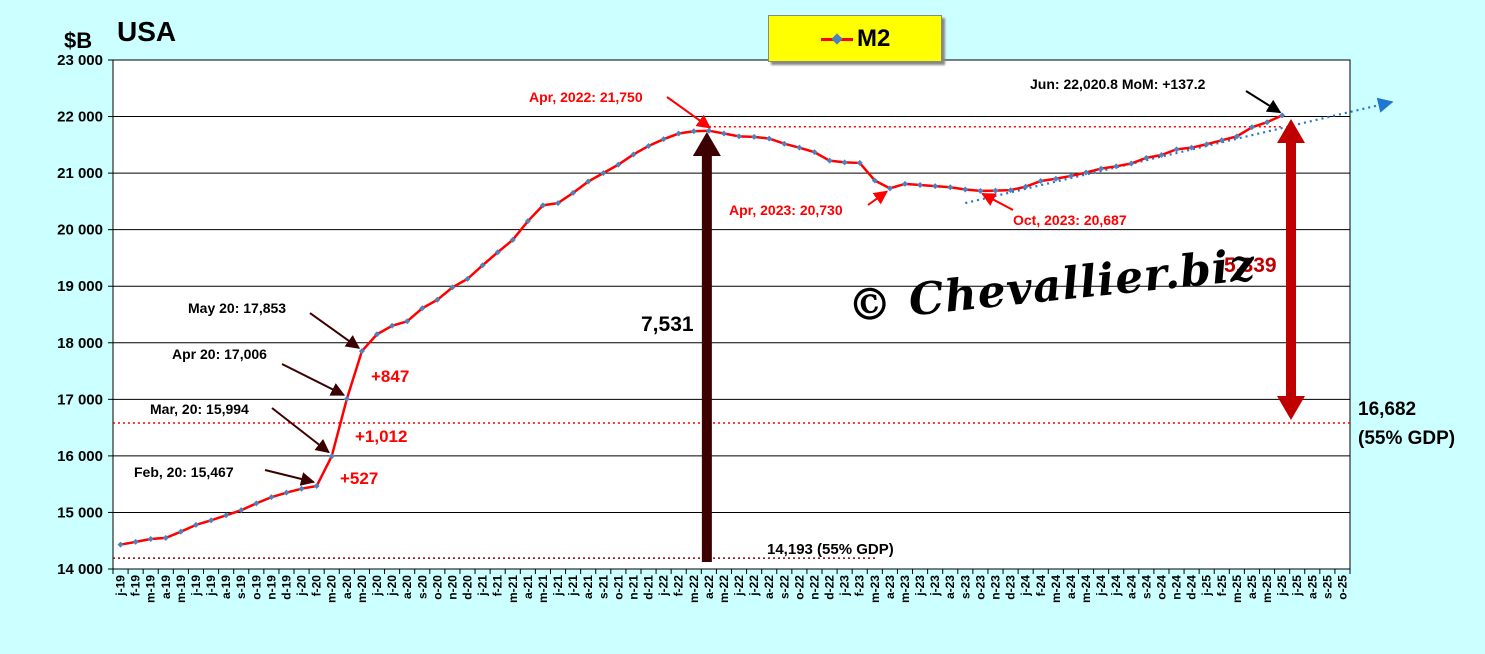 The image size is (1485, 654). Describe the element at coordinates (618, 587) in the screenshot. I see `x-tick-label: o-21` at that location.